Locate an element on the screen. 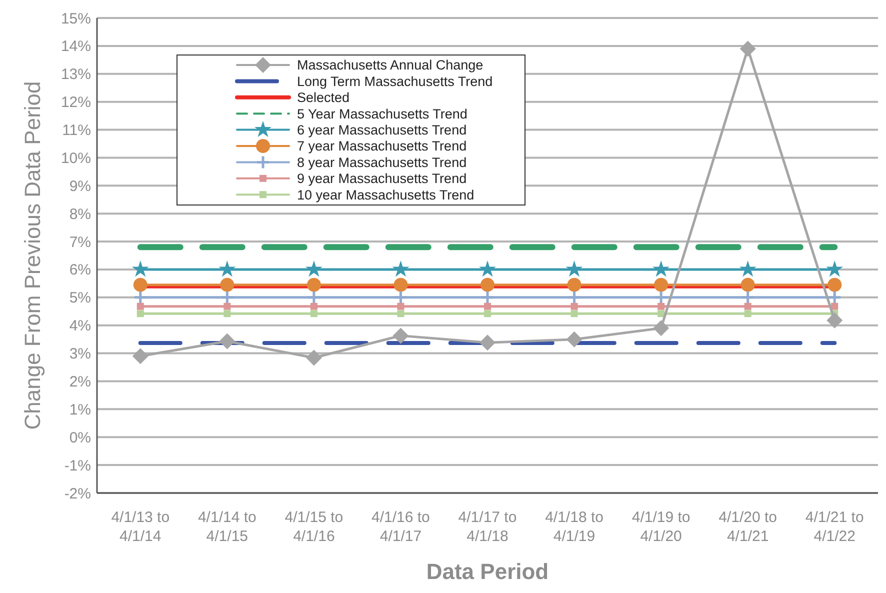  x-tick-label: 4/1/14 to 4/1/15 is located at coordinates (227, 527).